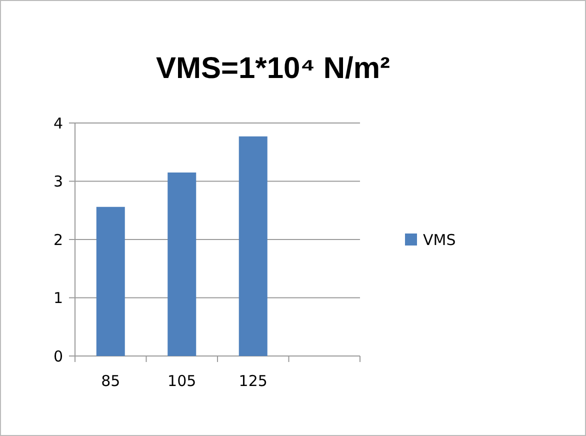  I want to click on y-tick-label: 4, so click(58, 123).